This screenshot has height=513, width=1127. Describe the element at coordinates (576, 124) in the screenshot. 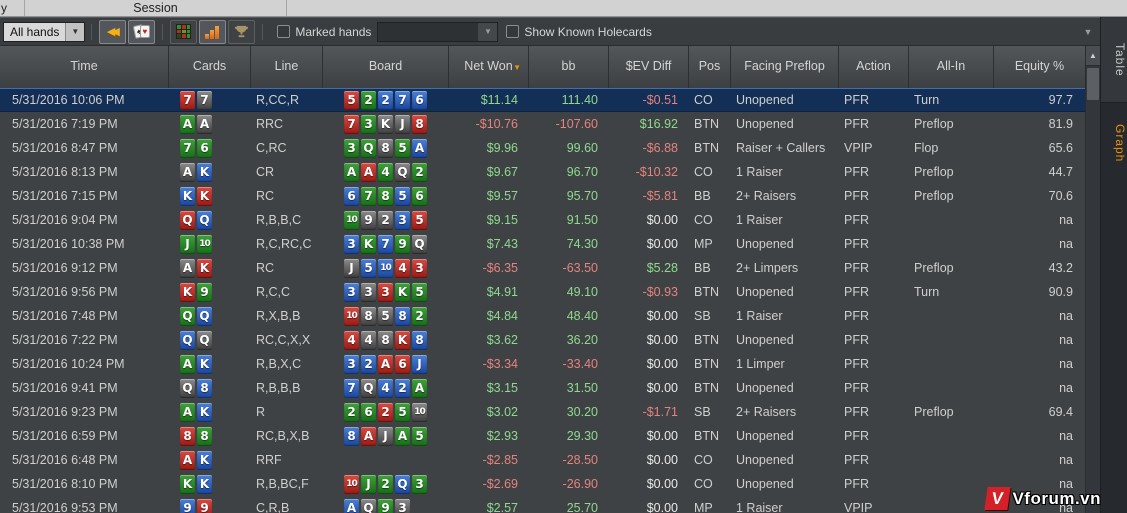

I see `cell-bb: -107.60` at that location.